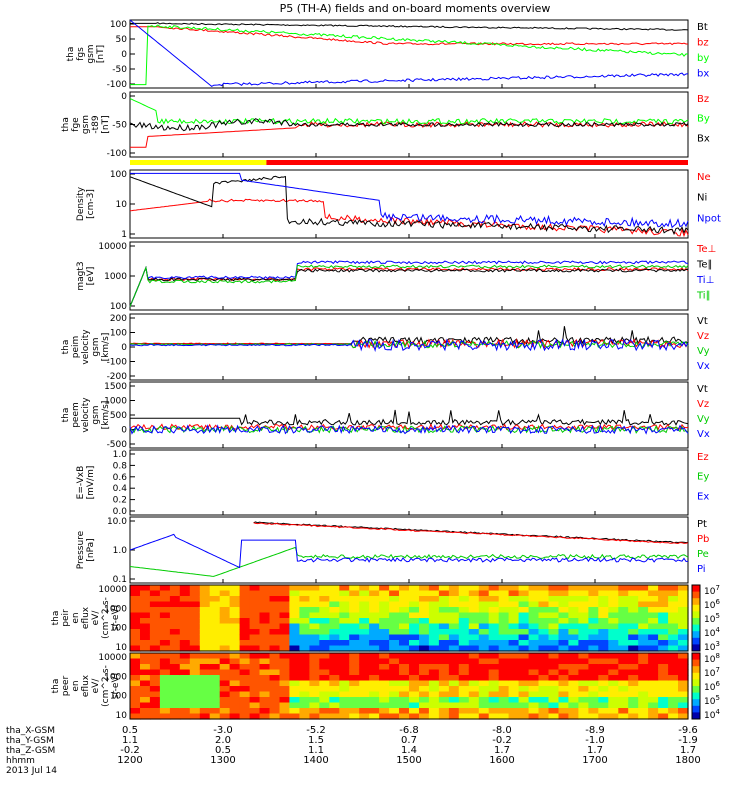 The image size is (750, 800). Describe the element at coordinates (86, 685) in the screenshot. I see `peer-ylabel: eflux` at that location.